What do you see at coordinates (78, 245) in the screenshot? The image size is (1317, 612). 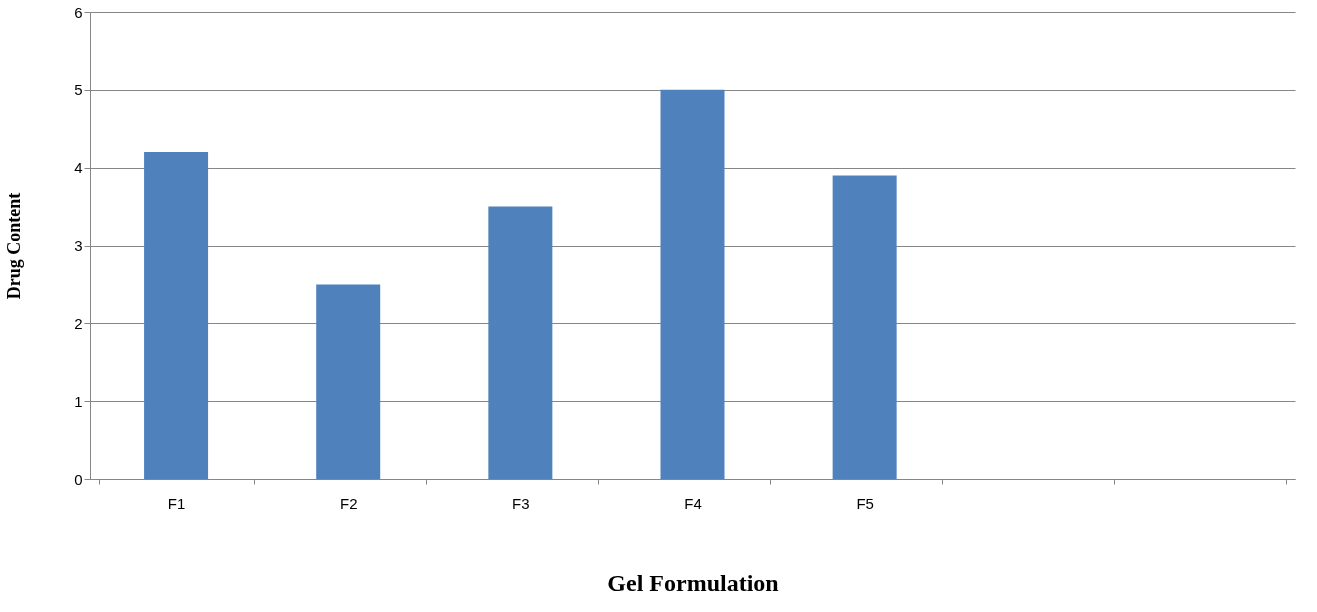 I see `y-tick-label: 3` at bounding box center [78, 245].